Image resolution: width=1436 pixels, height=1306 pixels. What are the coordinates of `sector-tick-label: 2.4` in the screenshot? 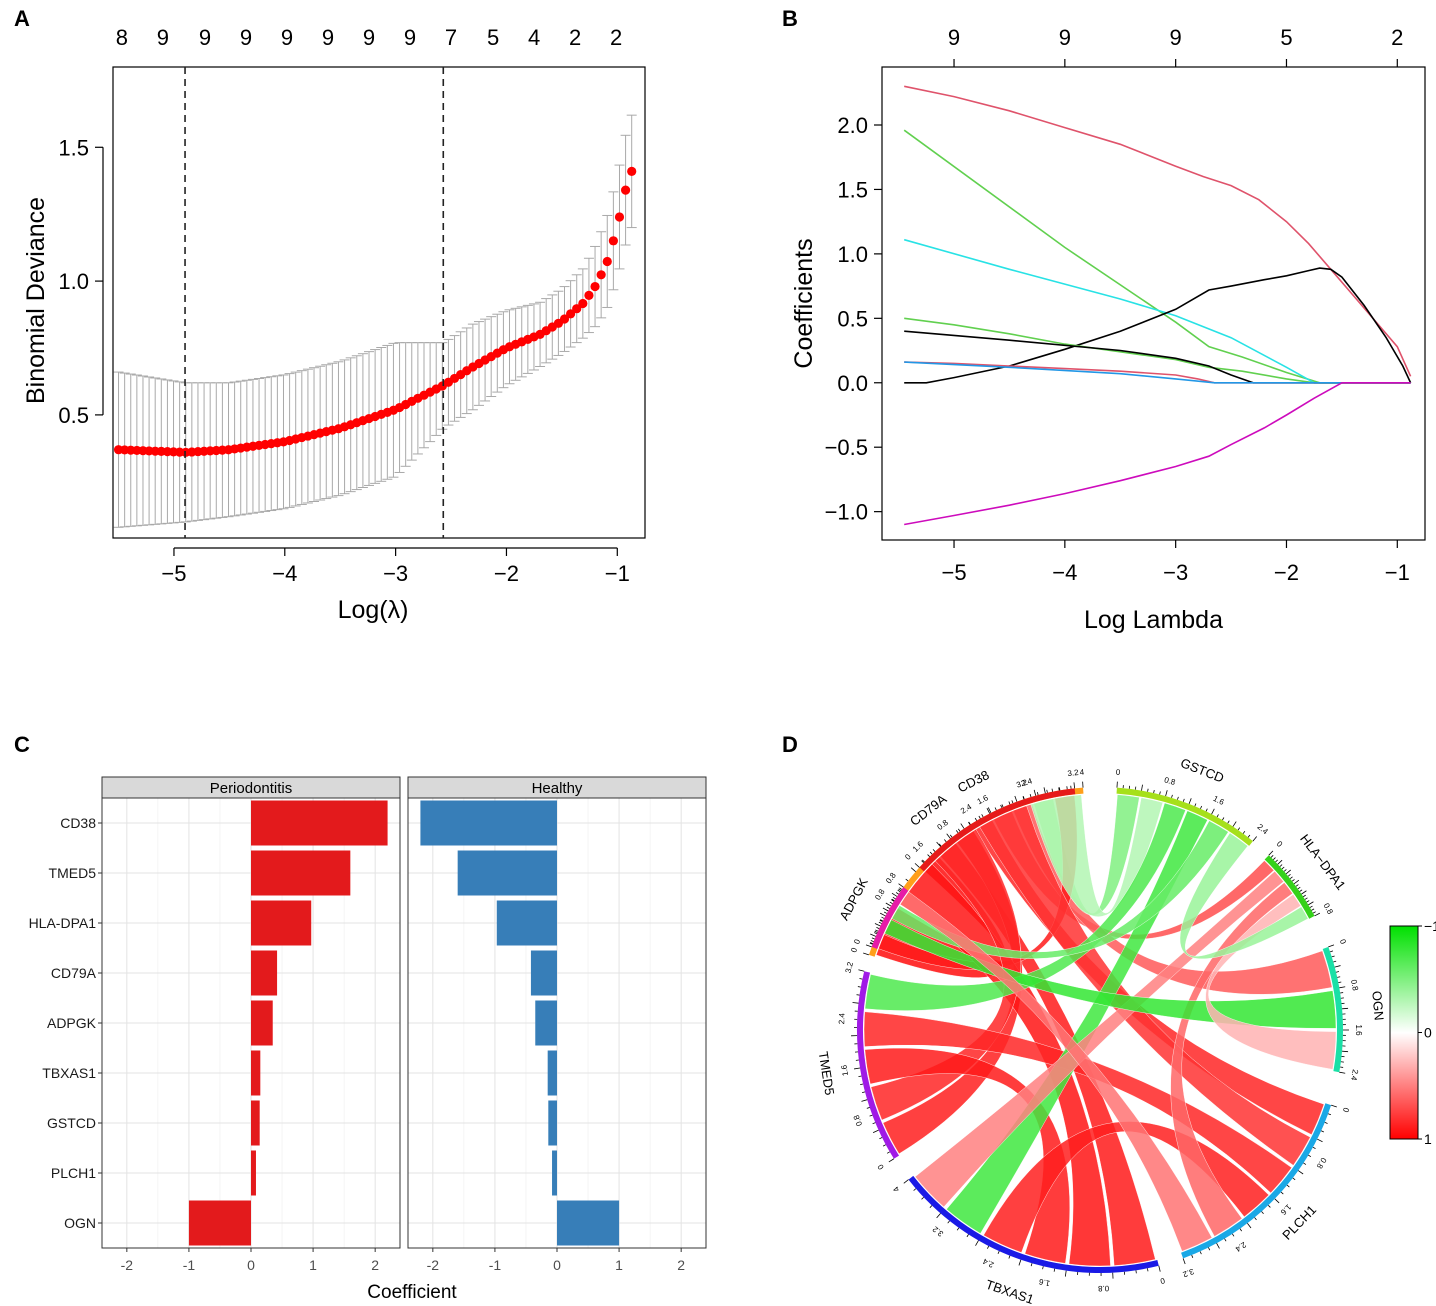 It's located at (988, 1262).